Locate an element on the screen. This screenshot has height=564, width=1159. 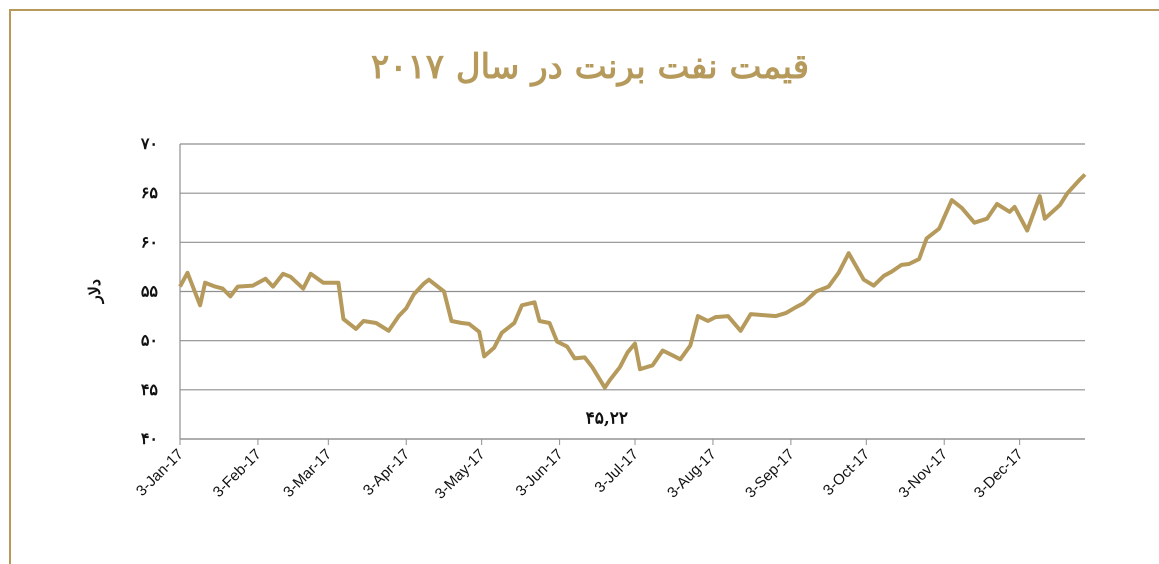
y-tick-label: ۴۵ is located at coordinates (150, 389).